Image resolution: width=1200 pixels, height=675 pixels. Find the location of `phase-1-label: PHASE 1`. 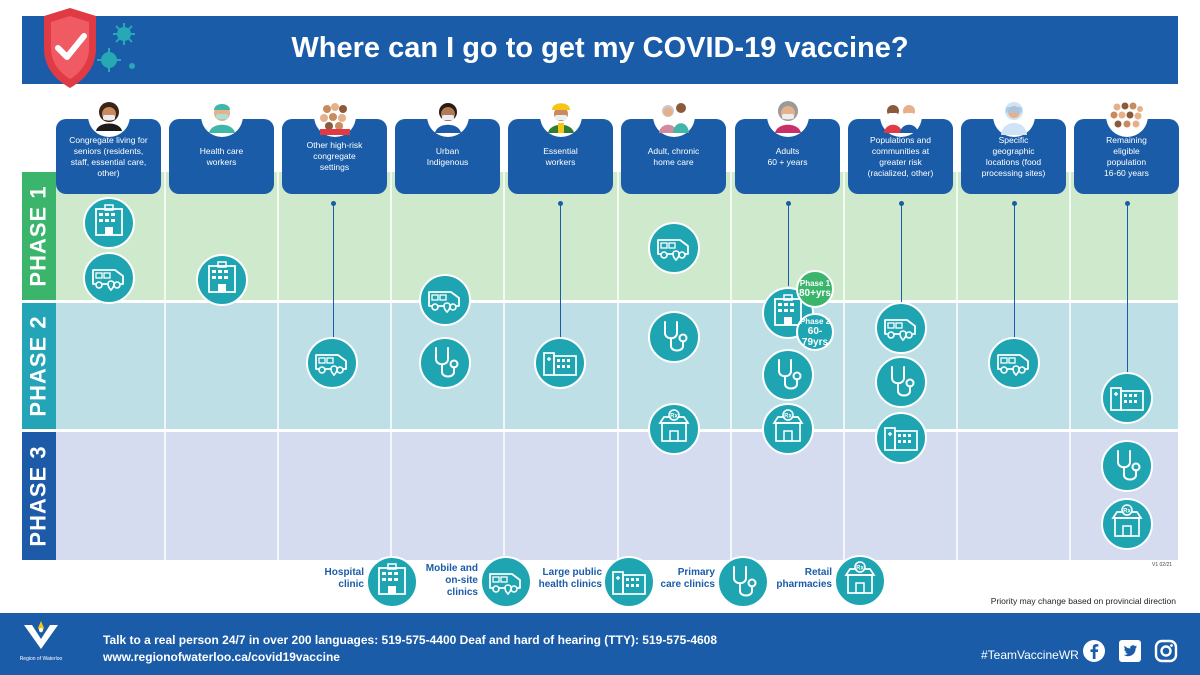

phase-1-label: PHASE 1 is located at coordinates (39, 236).